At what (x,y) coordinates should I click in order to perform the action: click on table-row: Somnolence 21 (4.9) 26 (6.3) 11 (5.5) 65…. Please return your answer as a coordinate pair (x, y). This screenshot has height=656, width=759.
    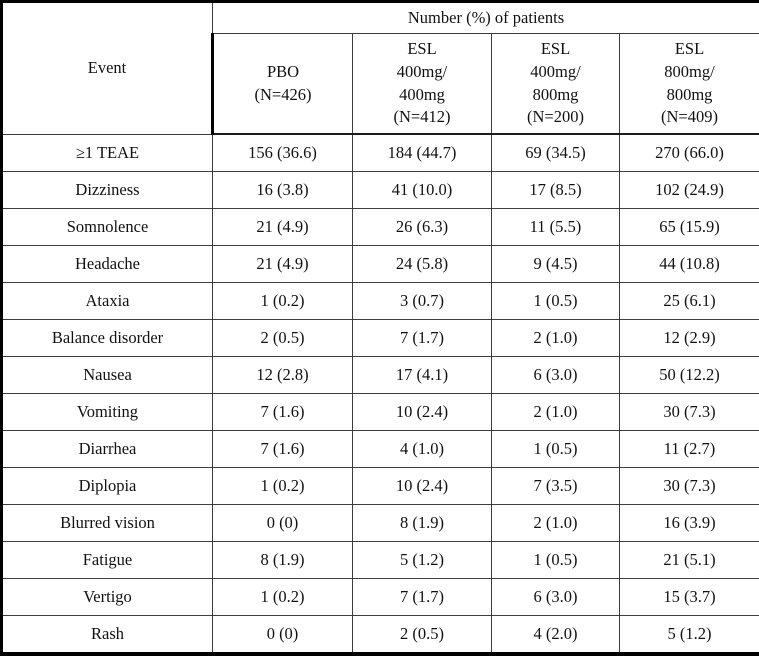
    Looking at the image, I should click on (380, 227).